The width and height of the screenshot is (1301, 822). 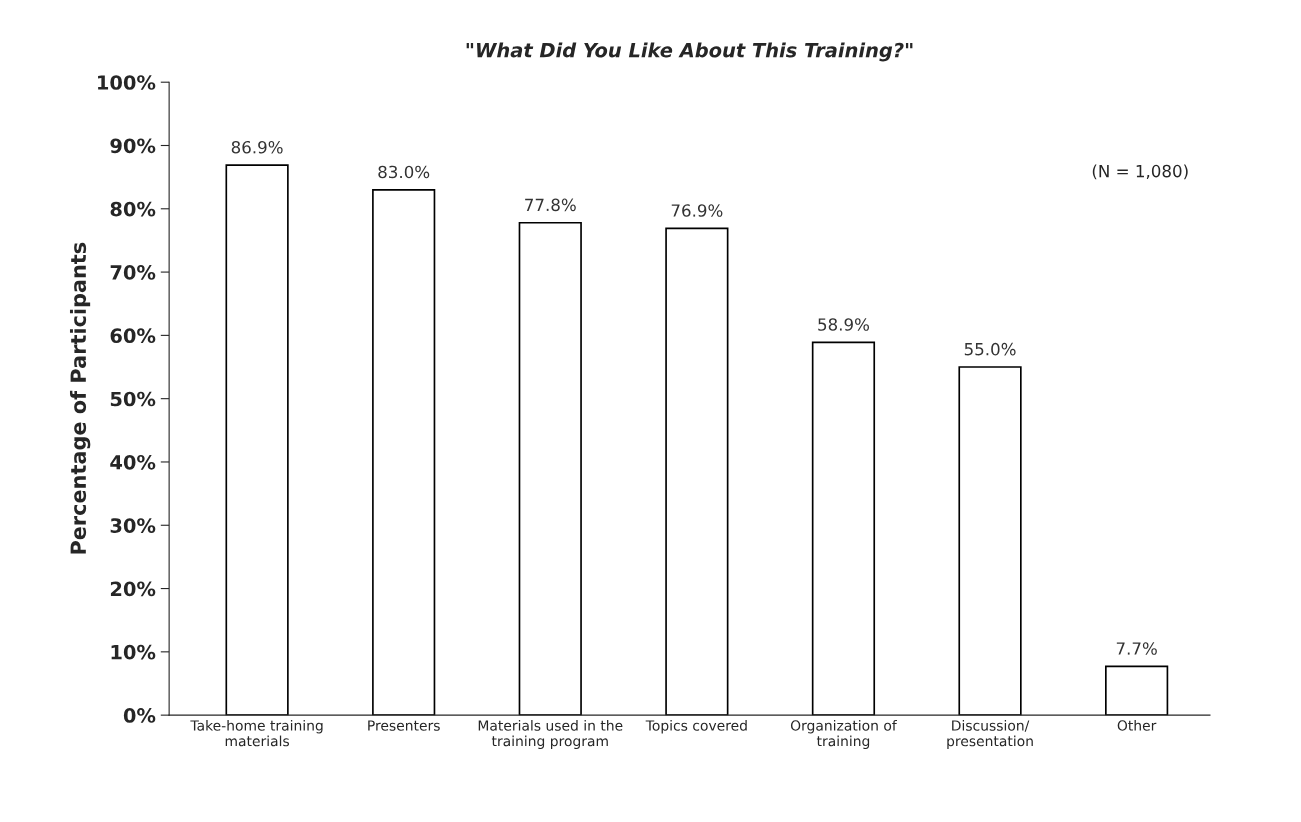 I want to click on y-tick-label: 90%, so click(x=133, y=146).